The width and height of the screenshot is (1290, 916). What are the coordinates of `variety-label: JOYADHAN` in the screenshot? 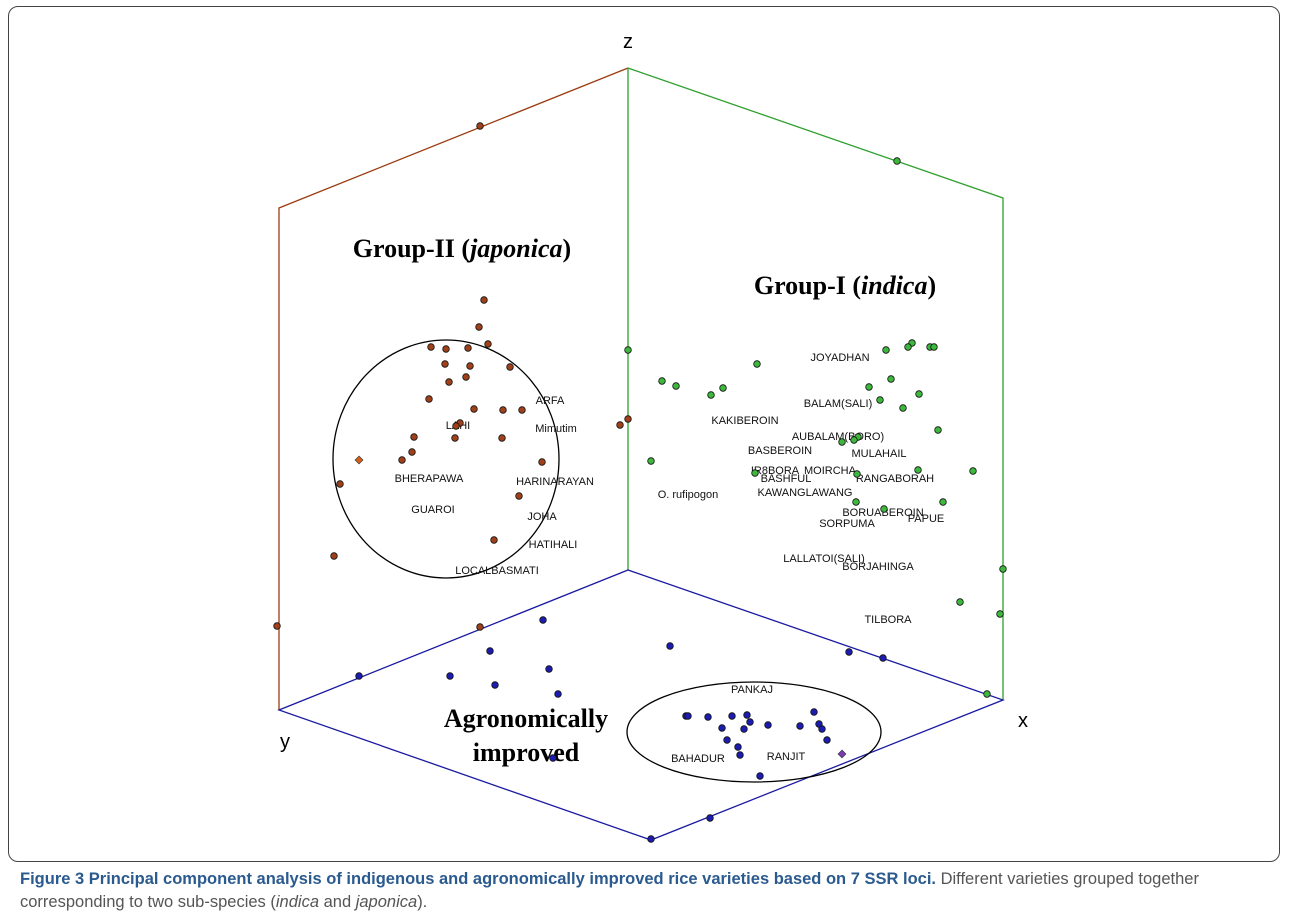 It's located at (839, 358).